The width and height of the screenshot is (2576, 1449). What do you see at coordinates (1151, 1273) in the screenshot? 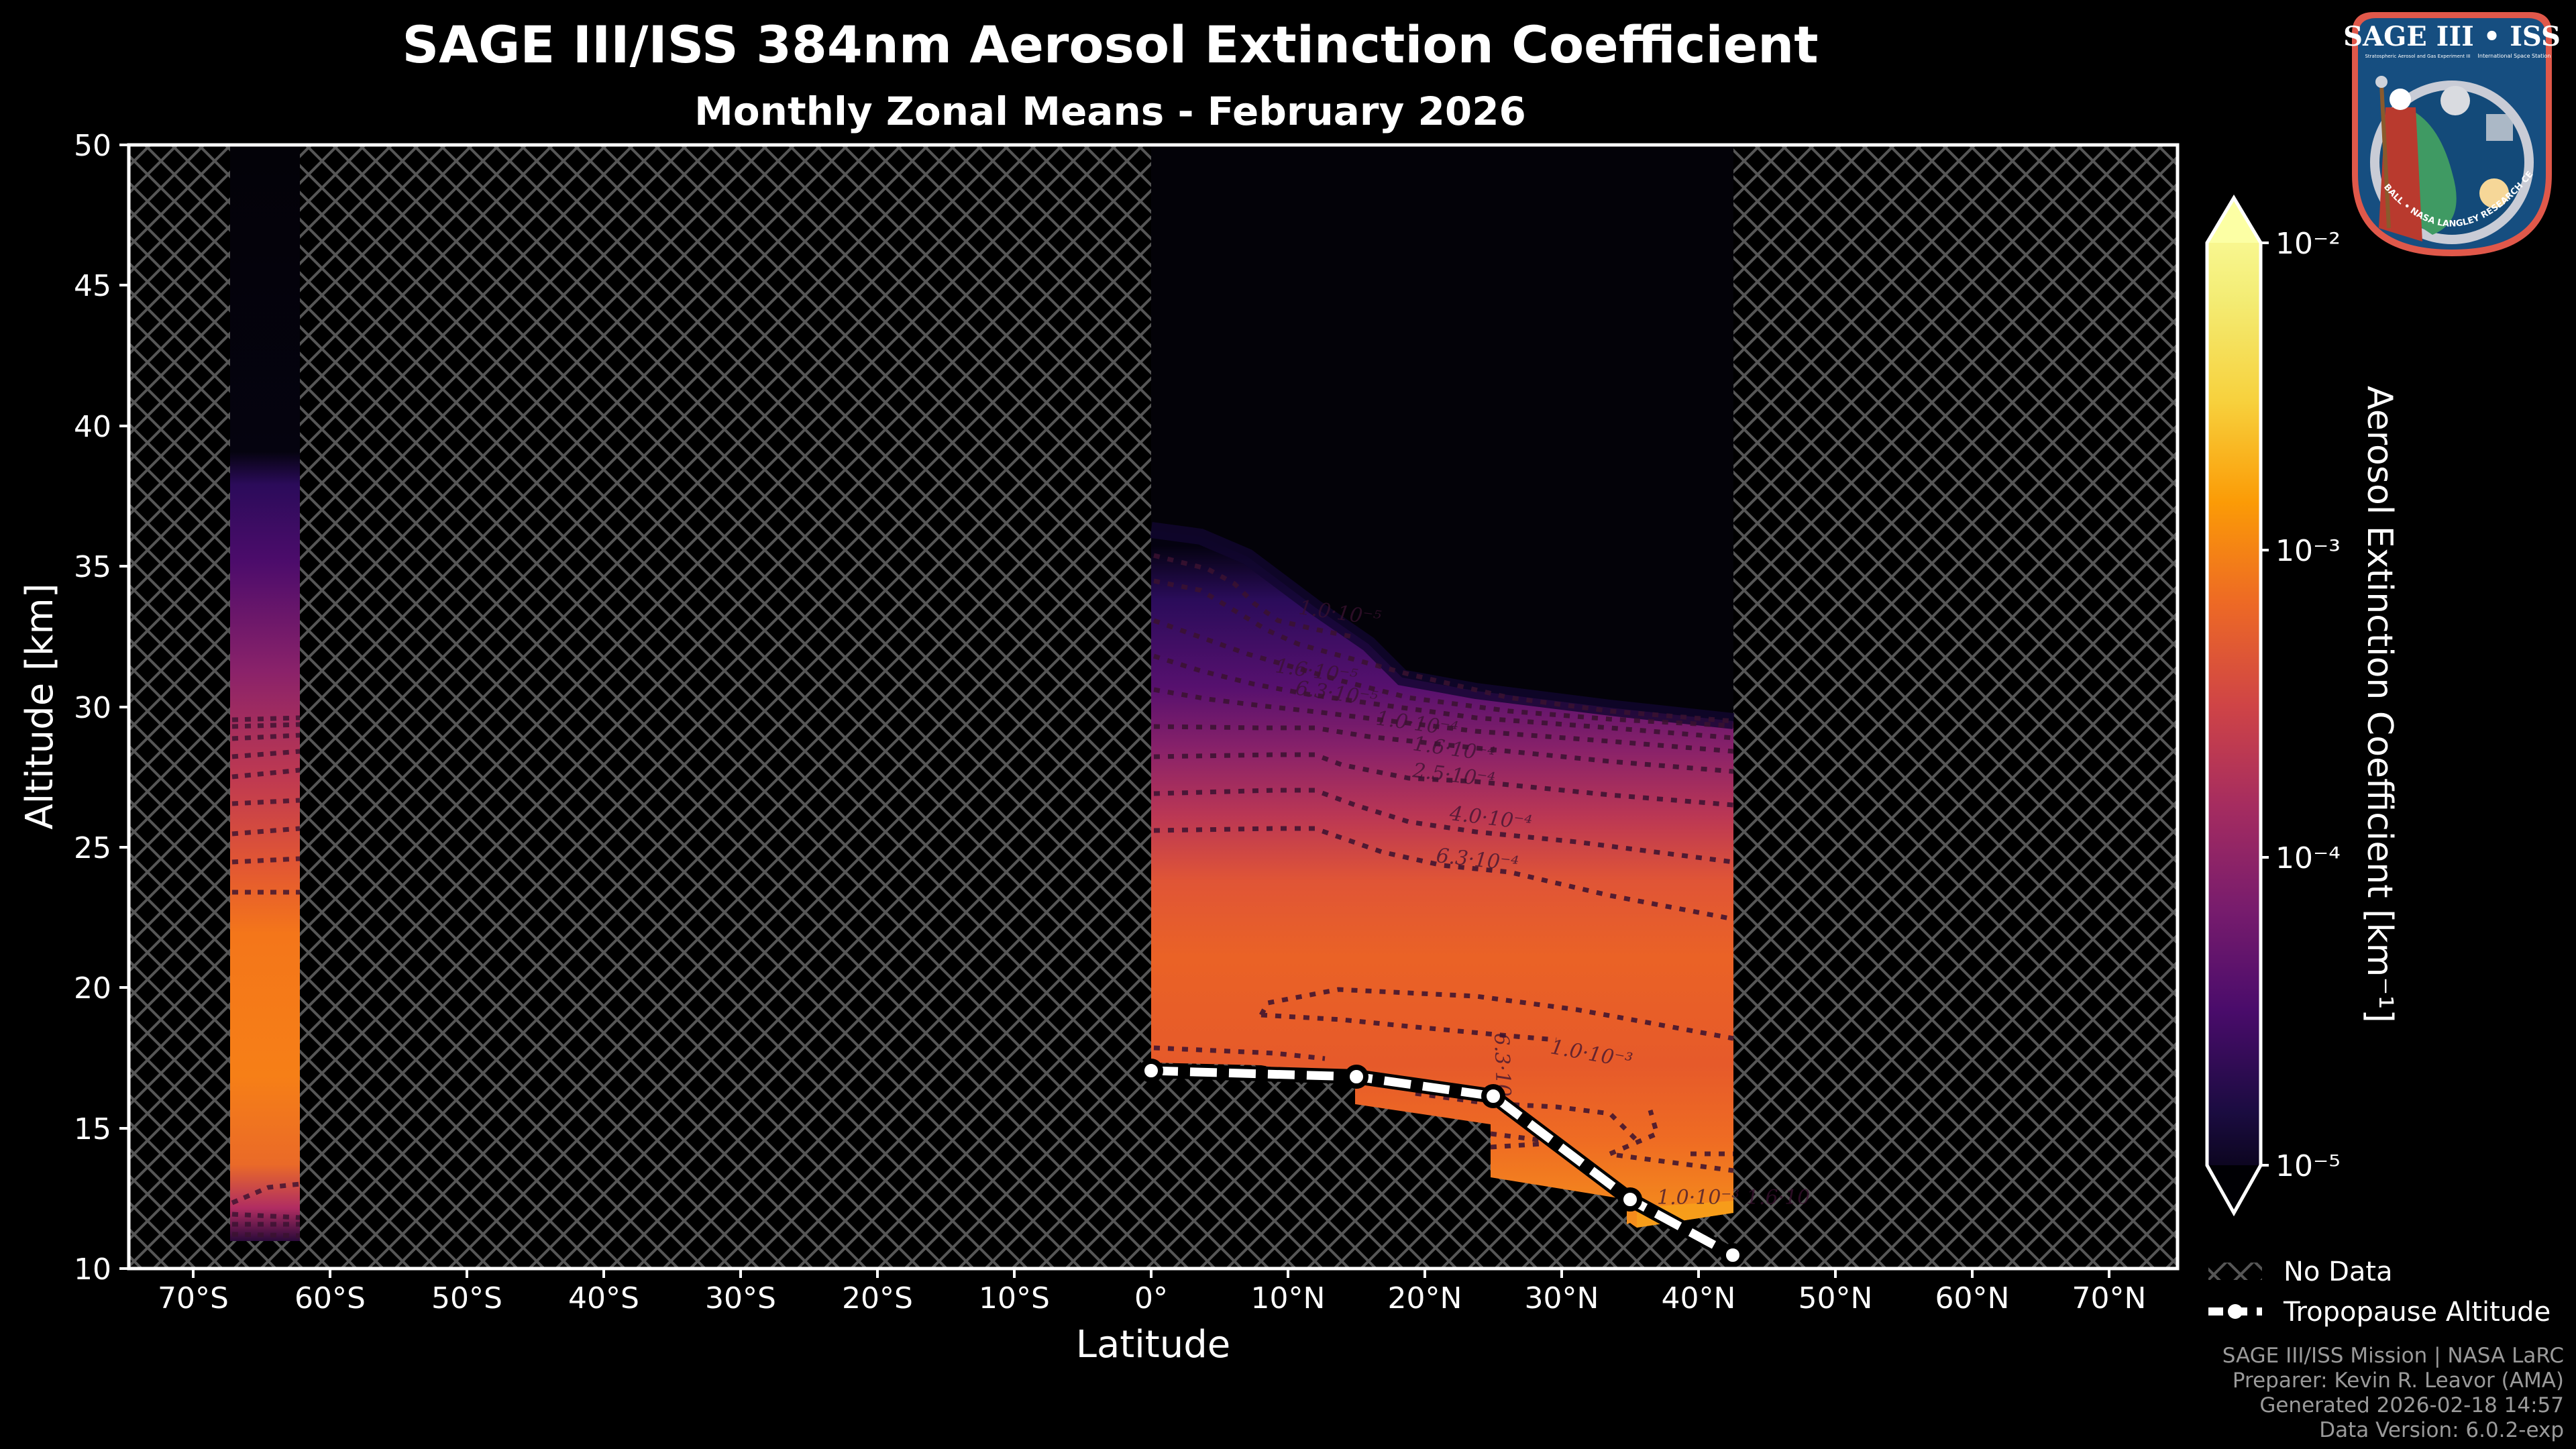
I see `x-axis-ticks` at bounding box center [1151, 1273].